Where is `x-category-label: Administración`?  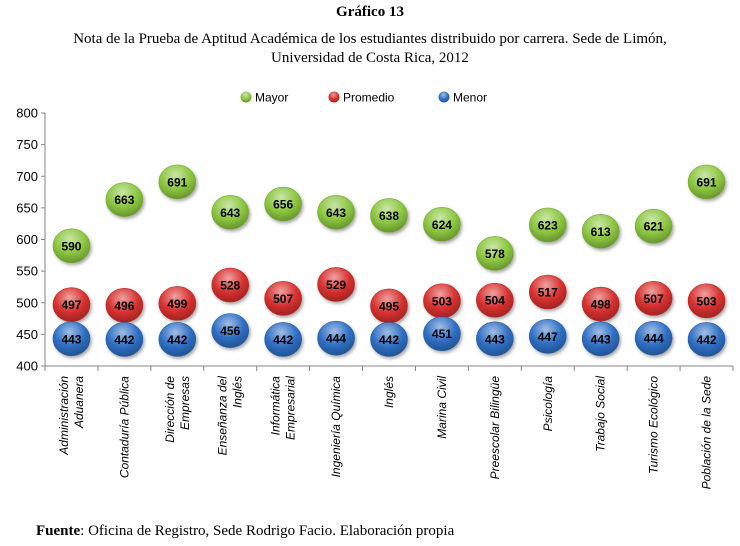 x-category-label: Administración is located at coordinates (64, 416).